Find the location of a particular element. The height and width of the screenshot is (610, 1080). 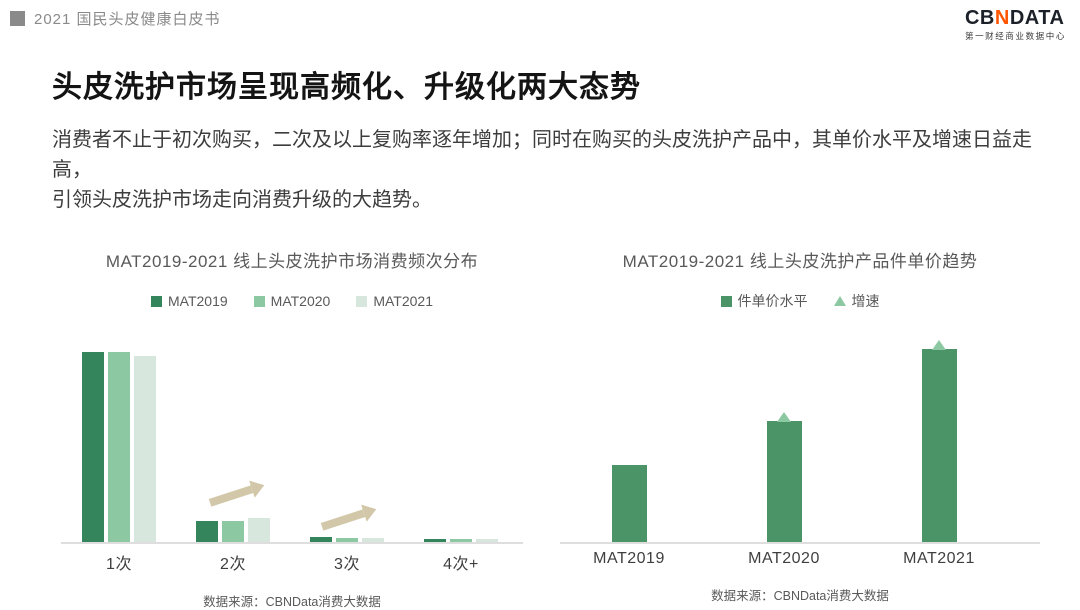

legend-label: MAT2020 is located at coordinates (300, 301).